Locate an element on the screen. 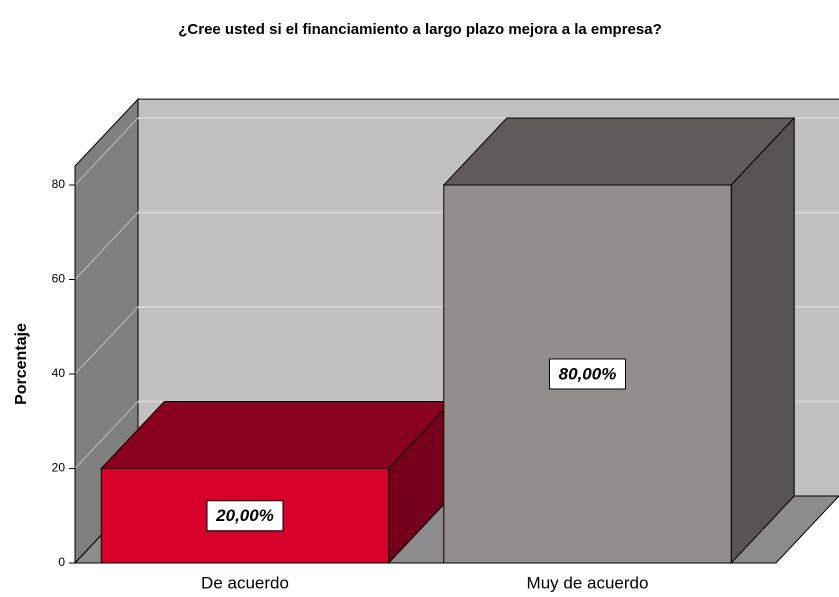 The height and width of the screenshot is (597, 839). y-tick-label: 40 is located at coordinates (59, 373).